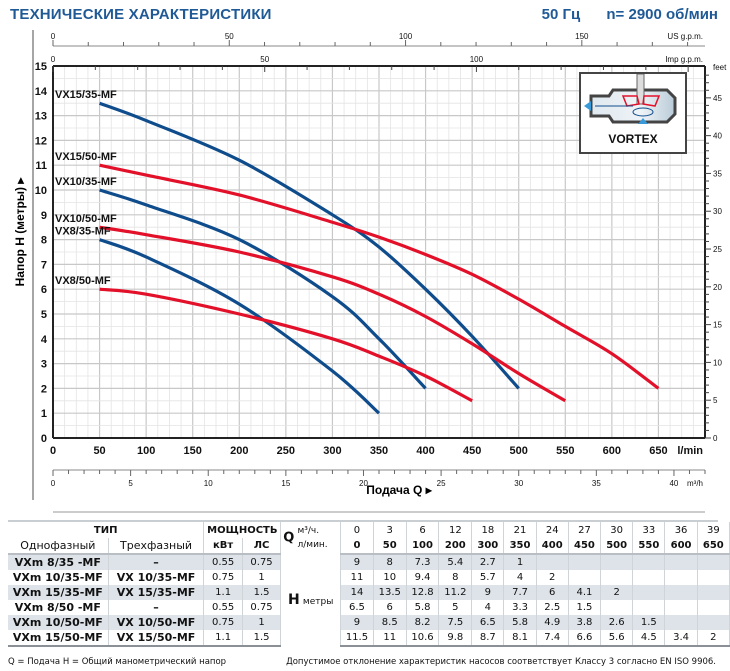  What do you see at coordinates (58, 577) in the screenshot?
I see `single-phase-model: VXm 10/35-MF` at bounding box center [58, 577].